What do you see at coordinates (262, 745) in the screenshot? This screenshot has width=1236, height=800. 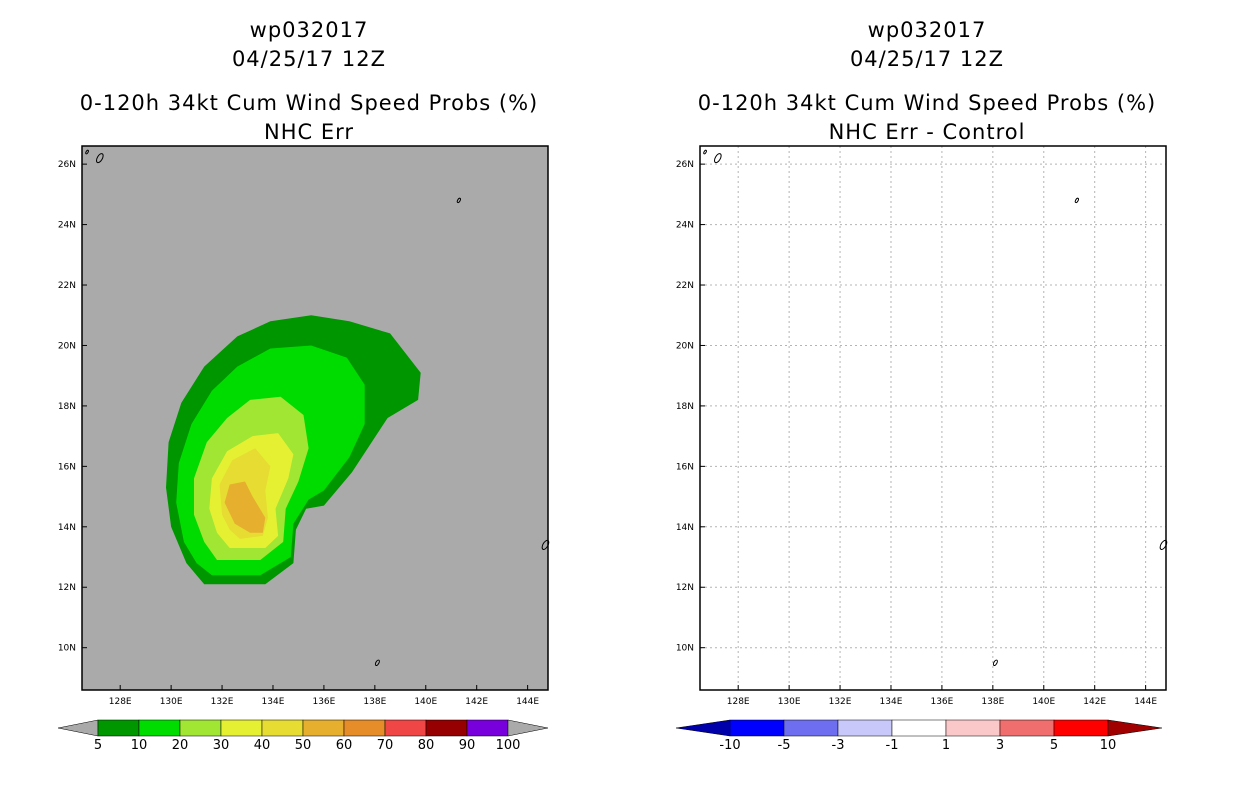 I see `colorbar-label: 40` at bounding box center [262, 745].